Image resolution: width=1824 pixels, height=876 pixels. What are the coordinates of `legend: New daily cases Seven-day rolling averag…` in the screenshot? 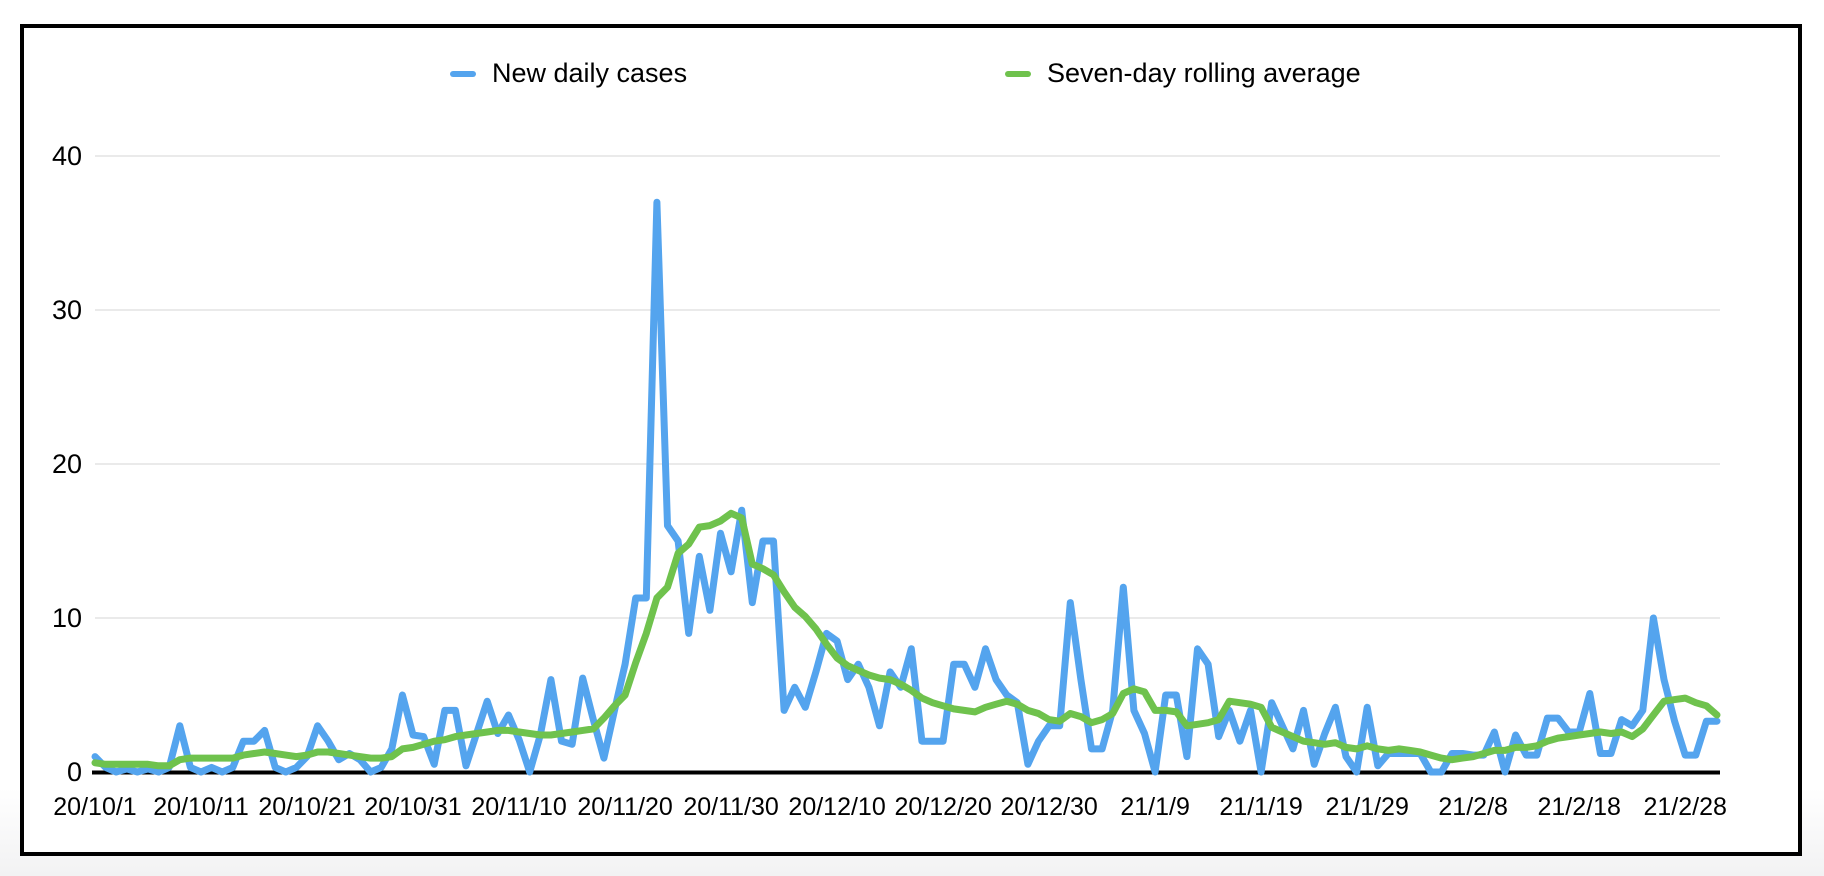 It's located at (912, 75).